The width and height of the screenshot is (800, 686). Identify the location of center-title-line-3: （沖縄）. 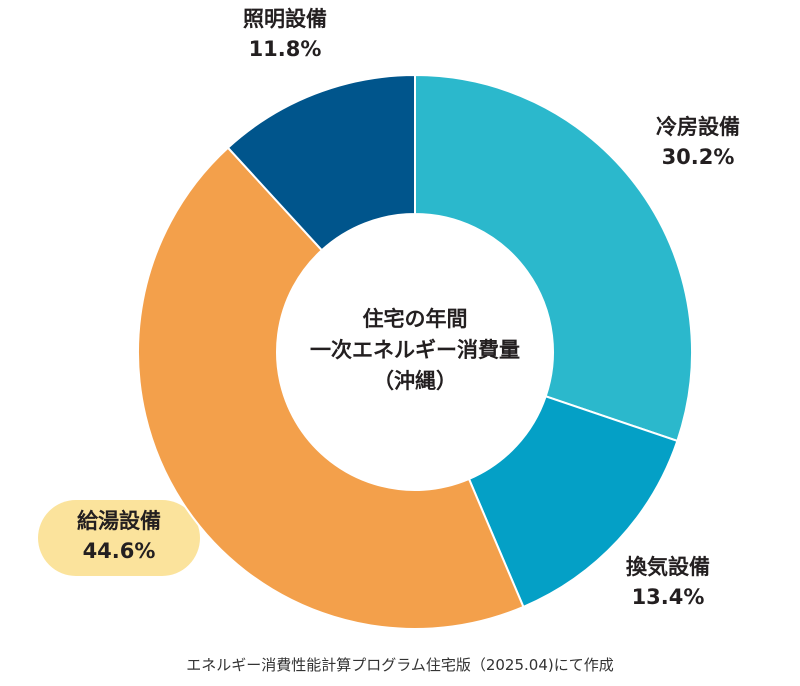
(415, 381).